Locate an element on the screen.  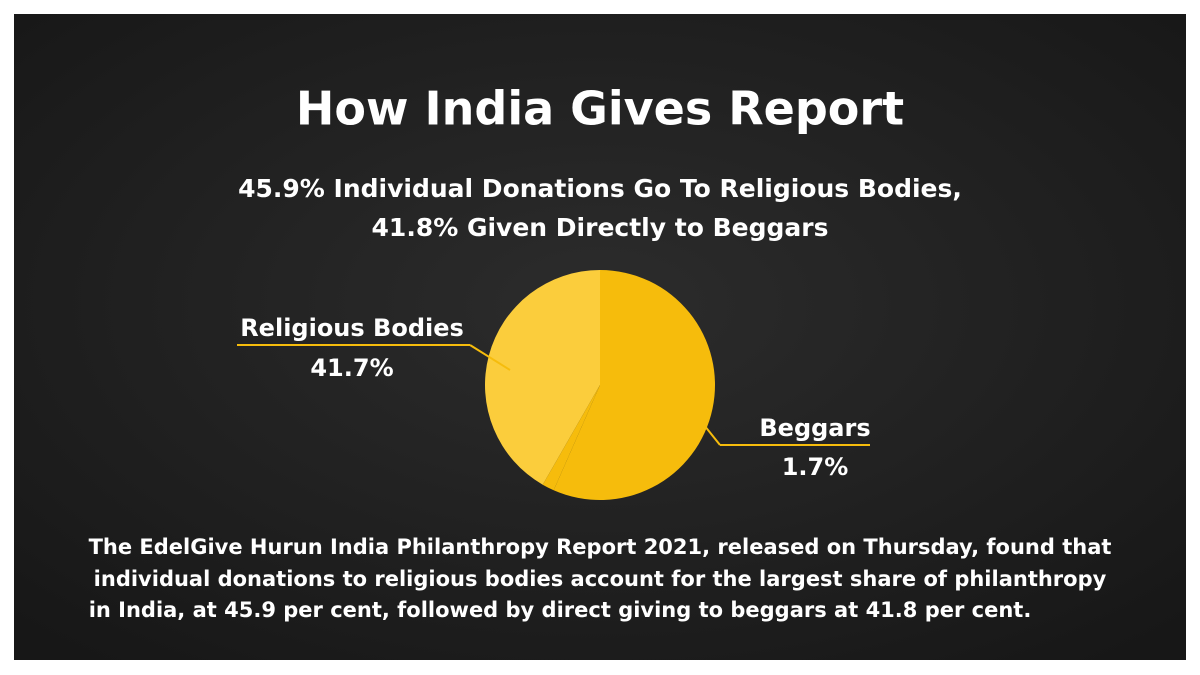
value-label: 41.7% is located at coordinates (351, 368).